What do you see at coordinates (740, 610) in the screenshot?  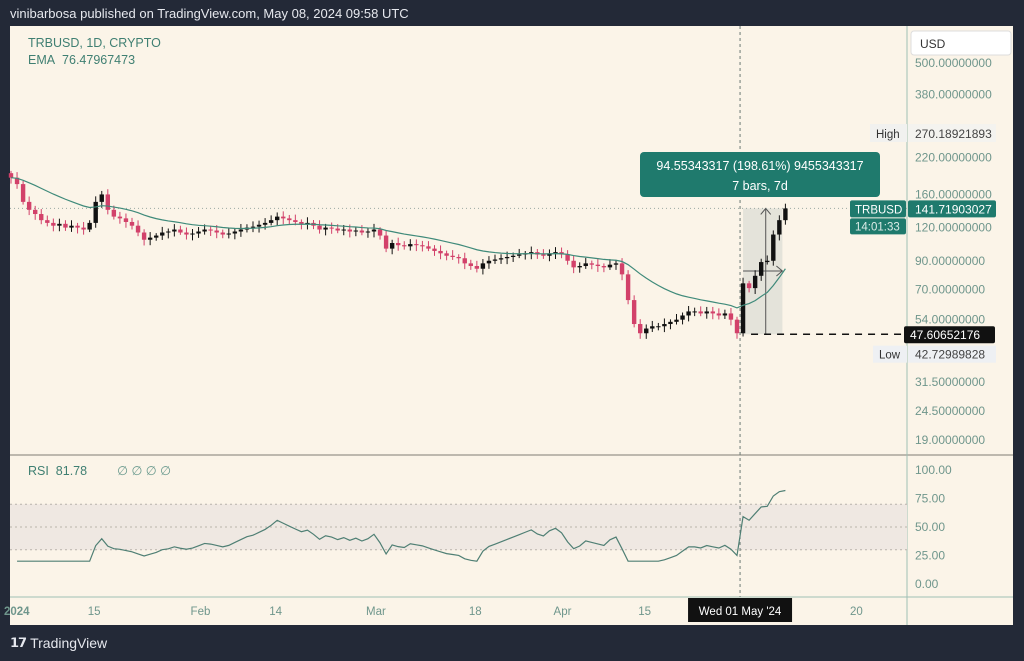 I see `crosshair-date-tag` at bounding box center [740, 610].